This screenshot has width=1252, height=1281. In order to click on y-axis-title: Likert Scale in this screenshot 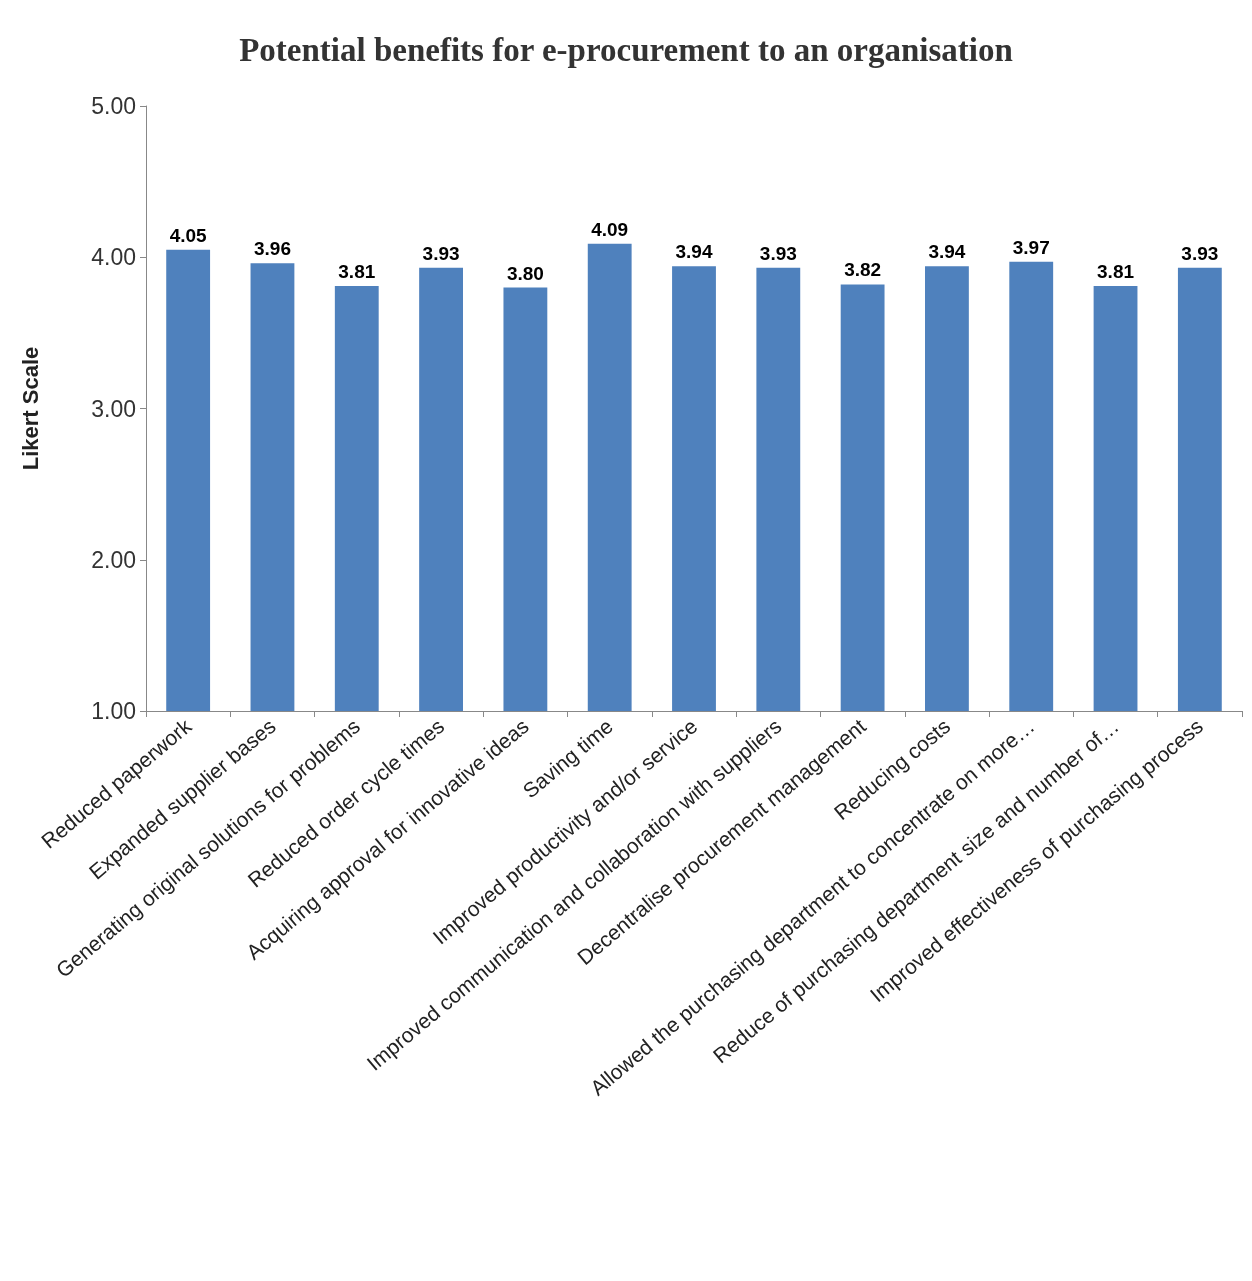, I will do `click(30, 408)`.